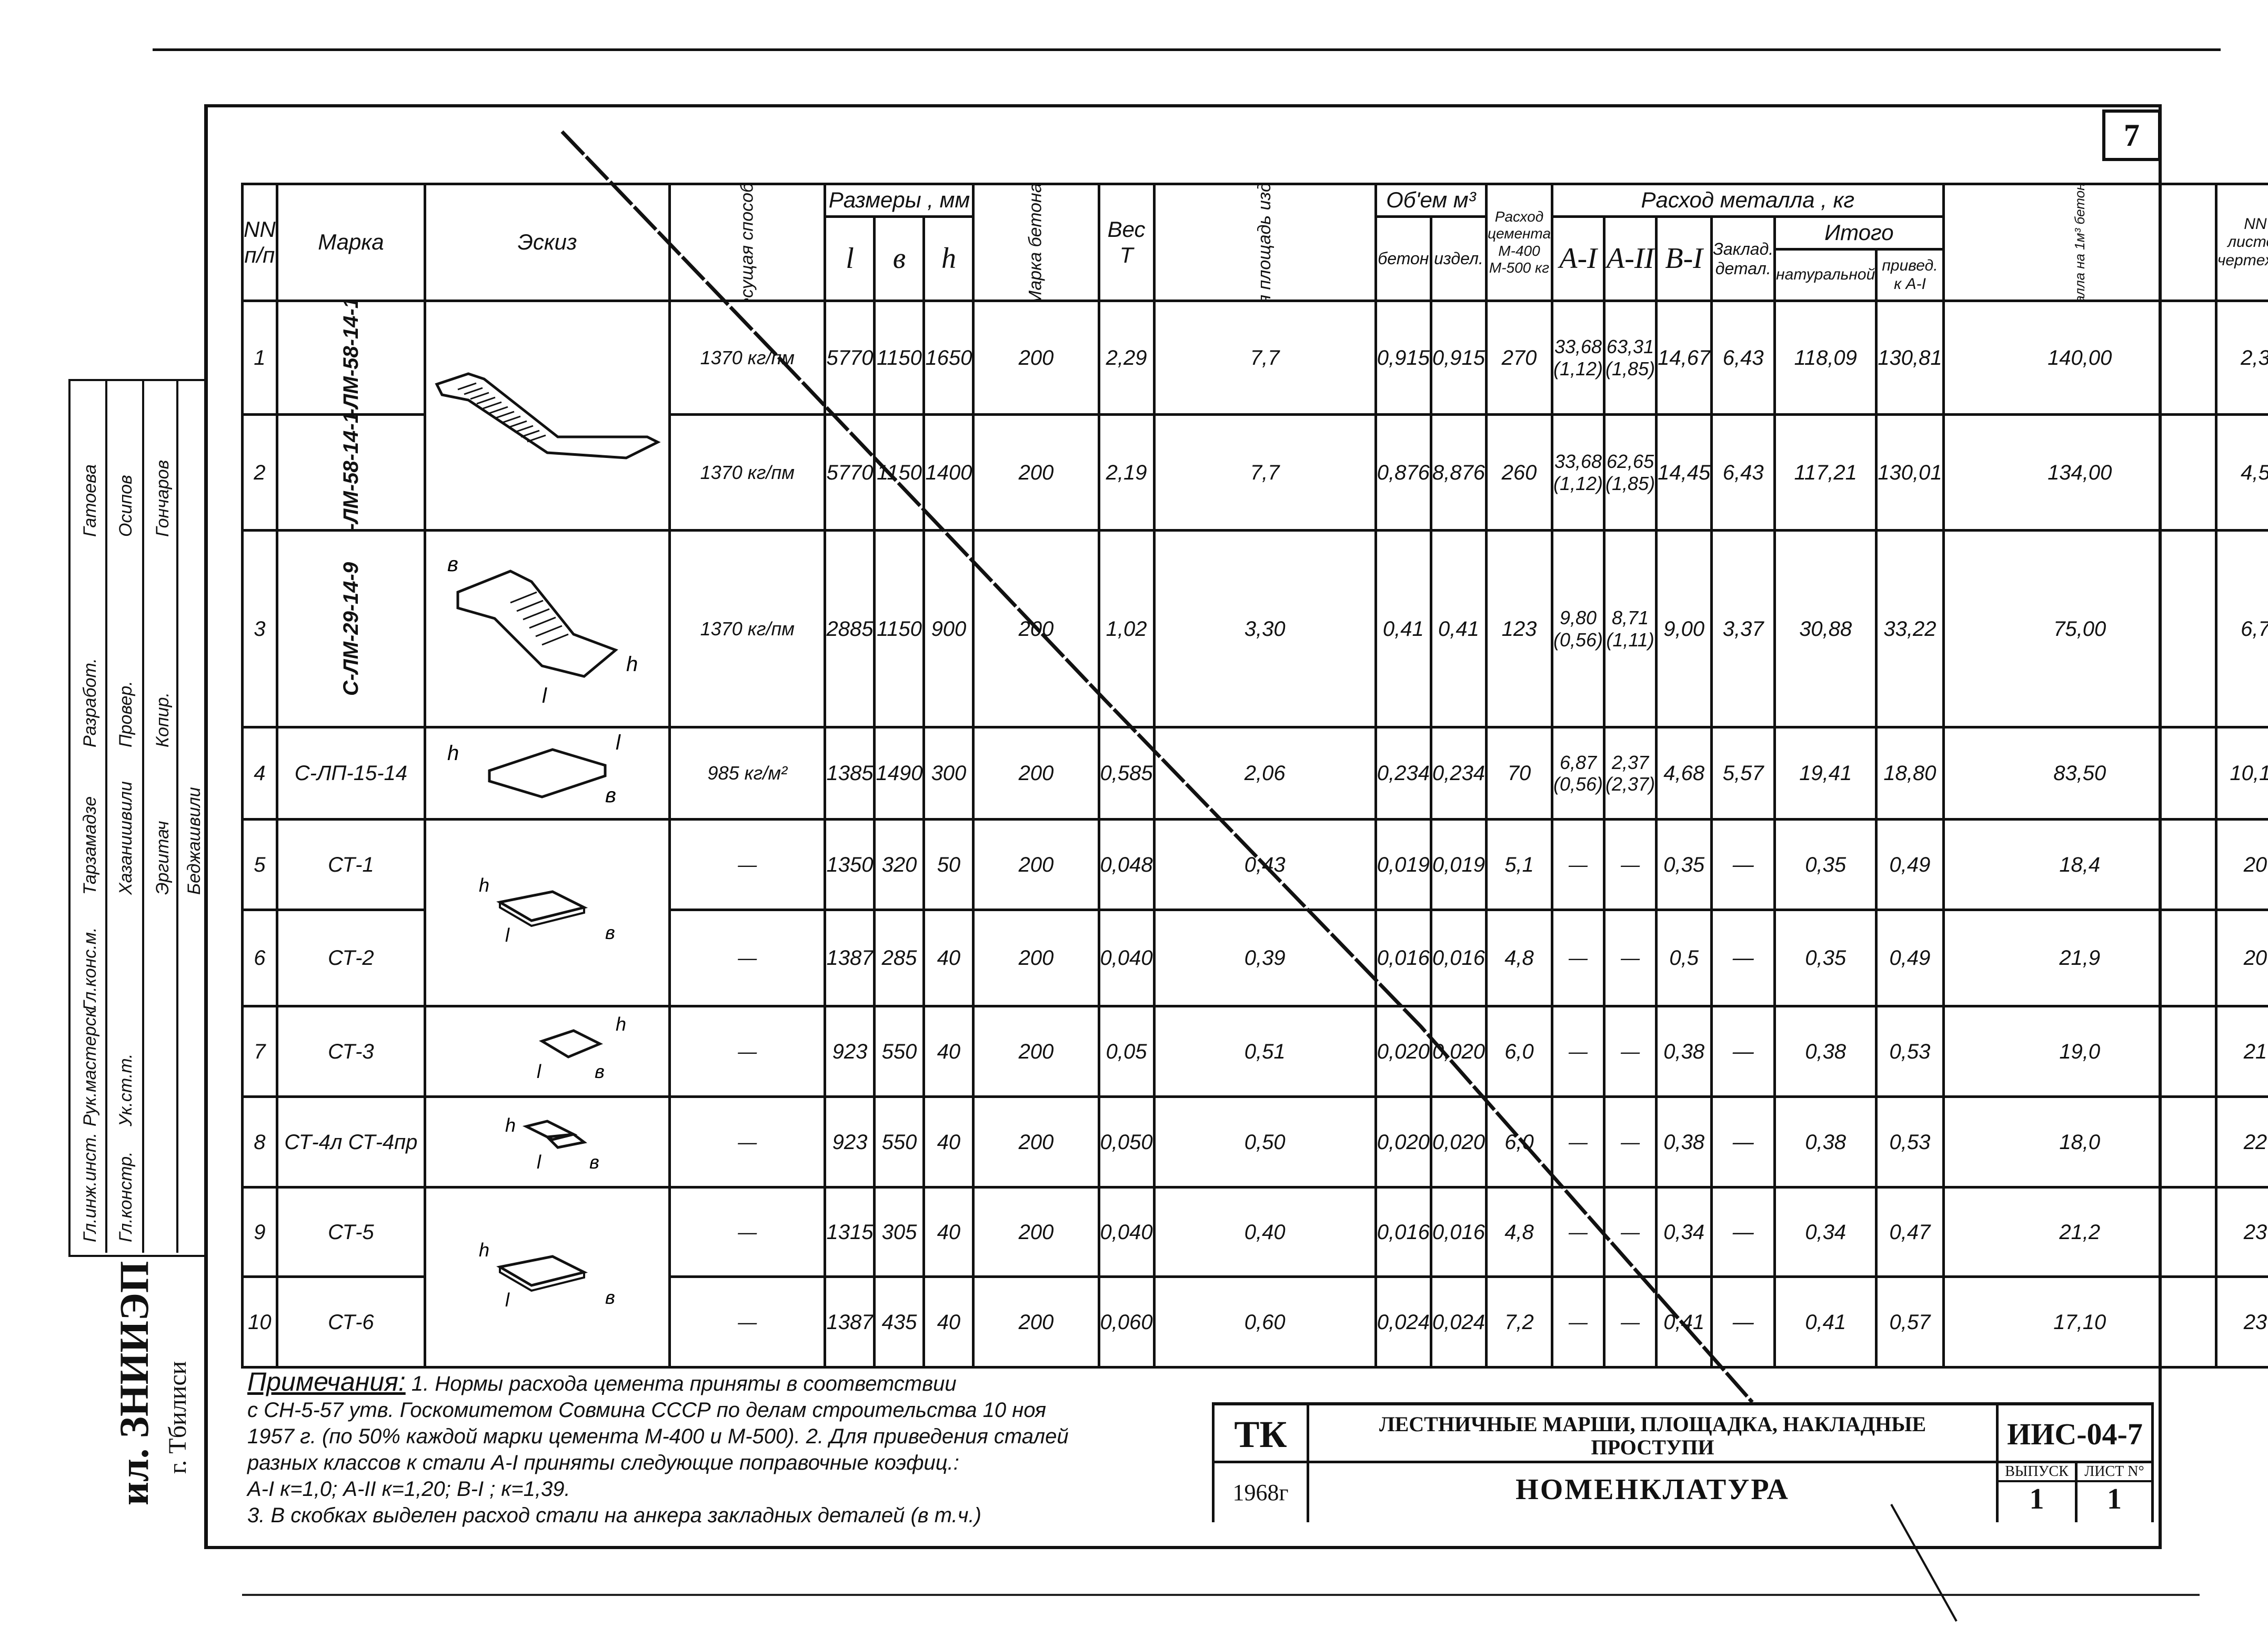 The height and width of the screenshot is (1647, 2268). I want to click on header-mark: Марка, so click(351, 242).